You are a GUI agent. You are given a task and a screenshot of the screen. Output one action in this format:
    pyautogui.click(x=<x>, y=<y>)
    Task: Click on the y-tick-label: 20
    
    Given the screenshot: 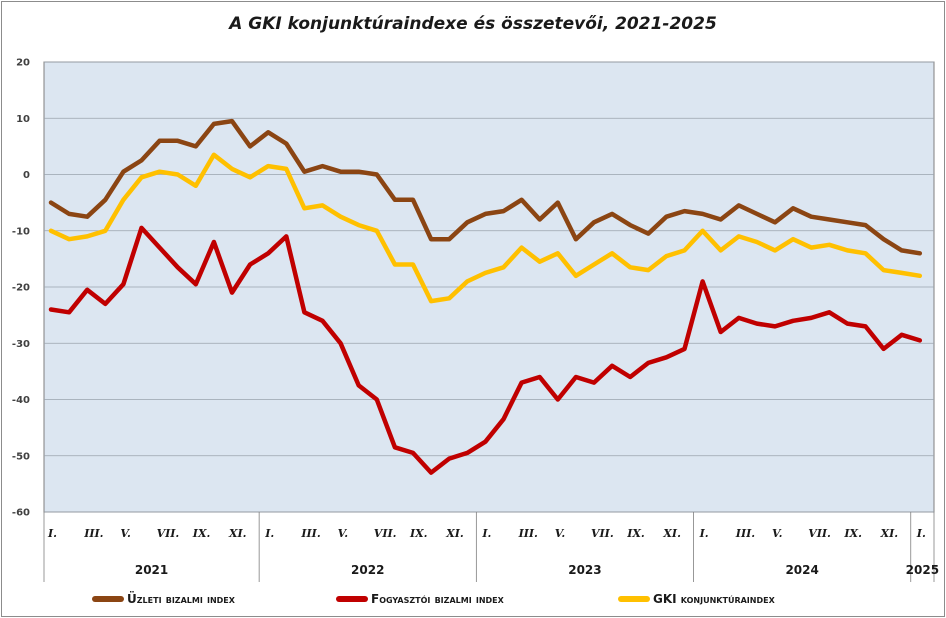 What is the action you would take?
    pyautogui.click(x=23, y=63)
    